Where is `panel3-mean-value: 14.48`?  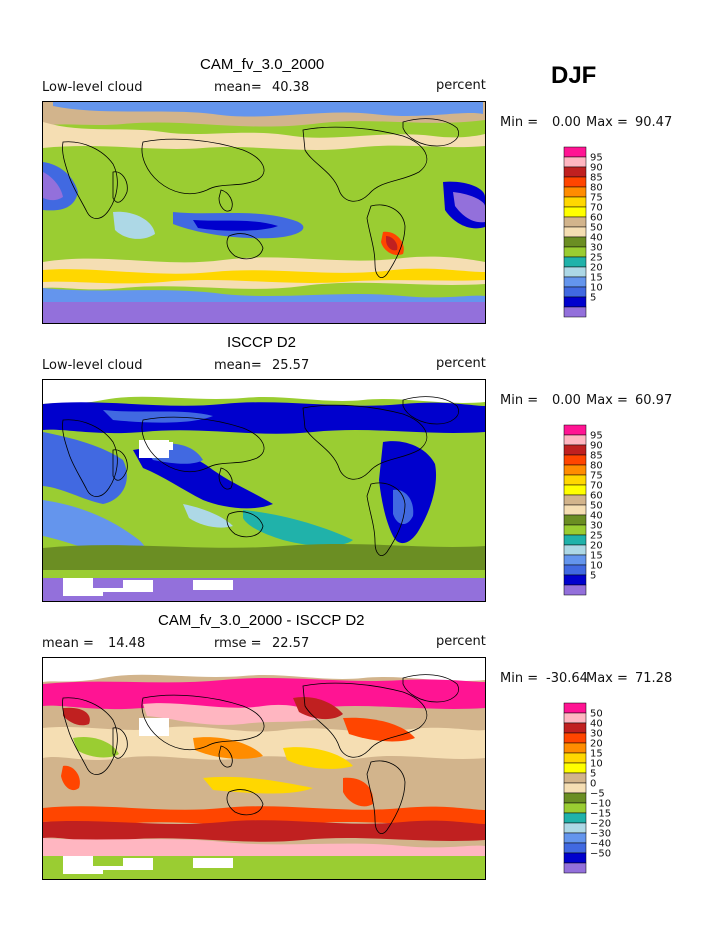 panel3-mean-value: 14.48 is located at coordinates (127, 643).